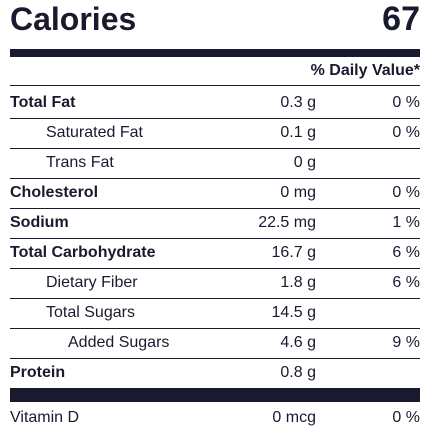 This screenshot has height=433, width=430. What do you see at coordinates (94, 132) in the screenshot?
I see `nutrient-name: Saturated Fat` at bounding box center [94, 132].